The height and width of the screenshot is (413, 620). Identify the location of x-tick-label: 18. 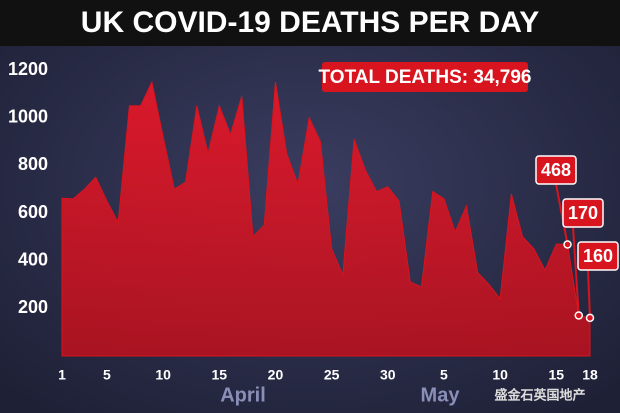
(590, 375).